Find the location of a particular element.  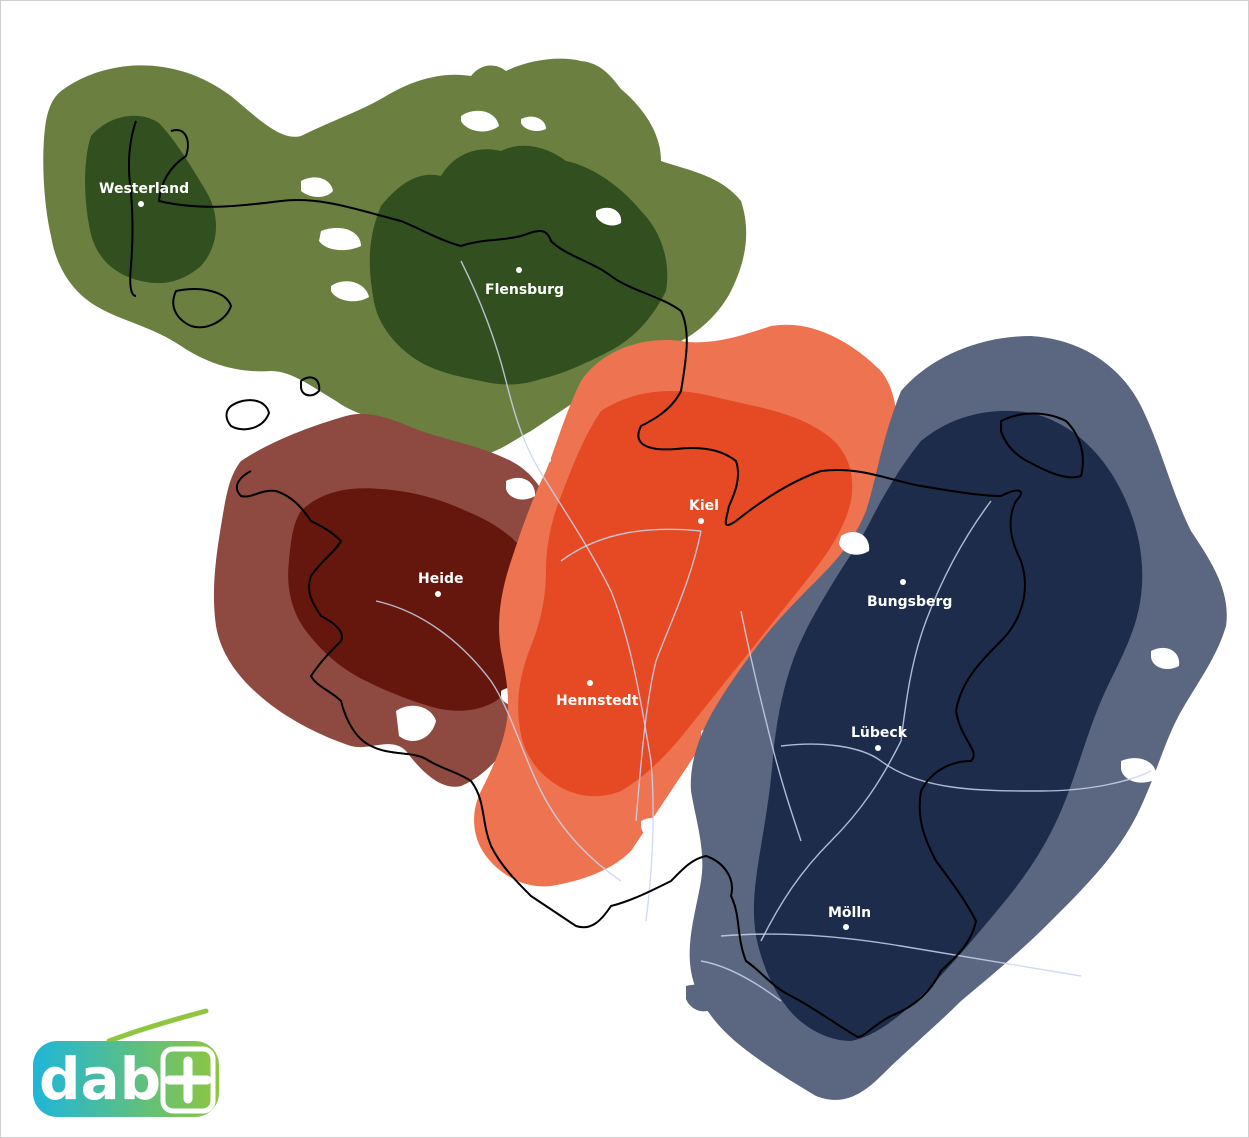

logo-plus-icon is located at coordinates (188, 1080).